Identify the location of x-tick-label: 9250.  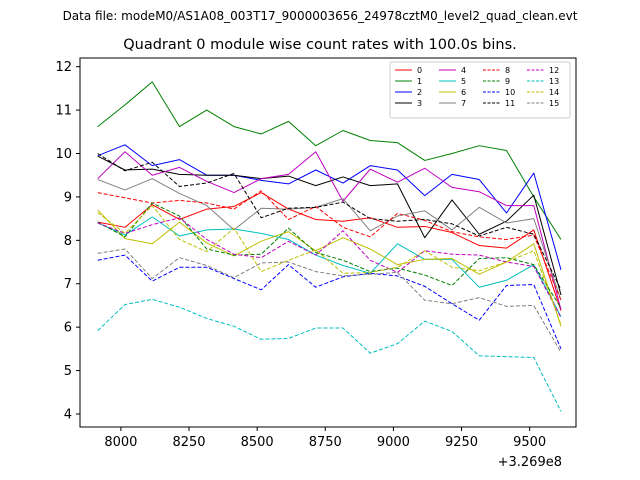
(461, 442).